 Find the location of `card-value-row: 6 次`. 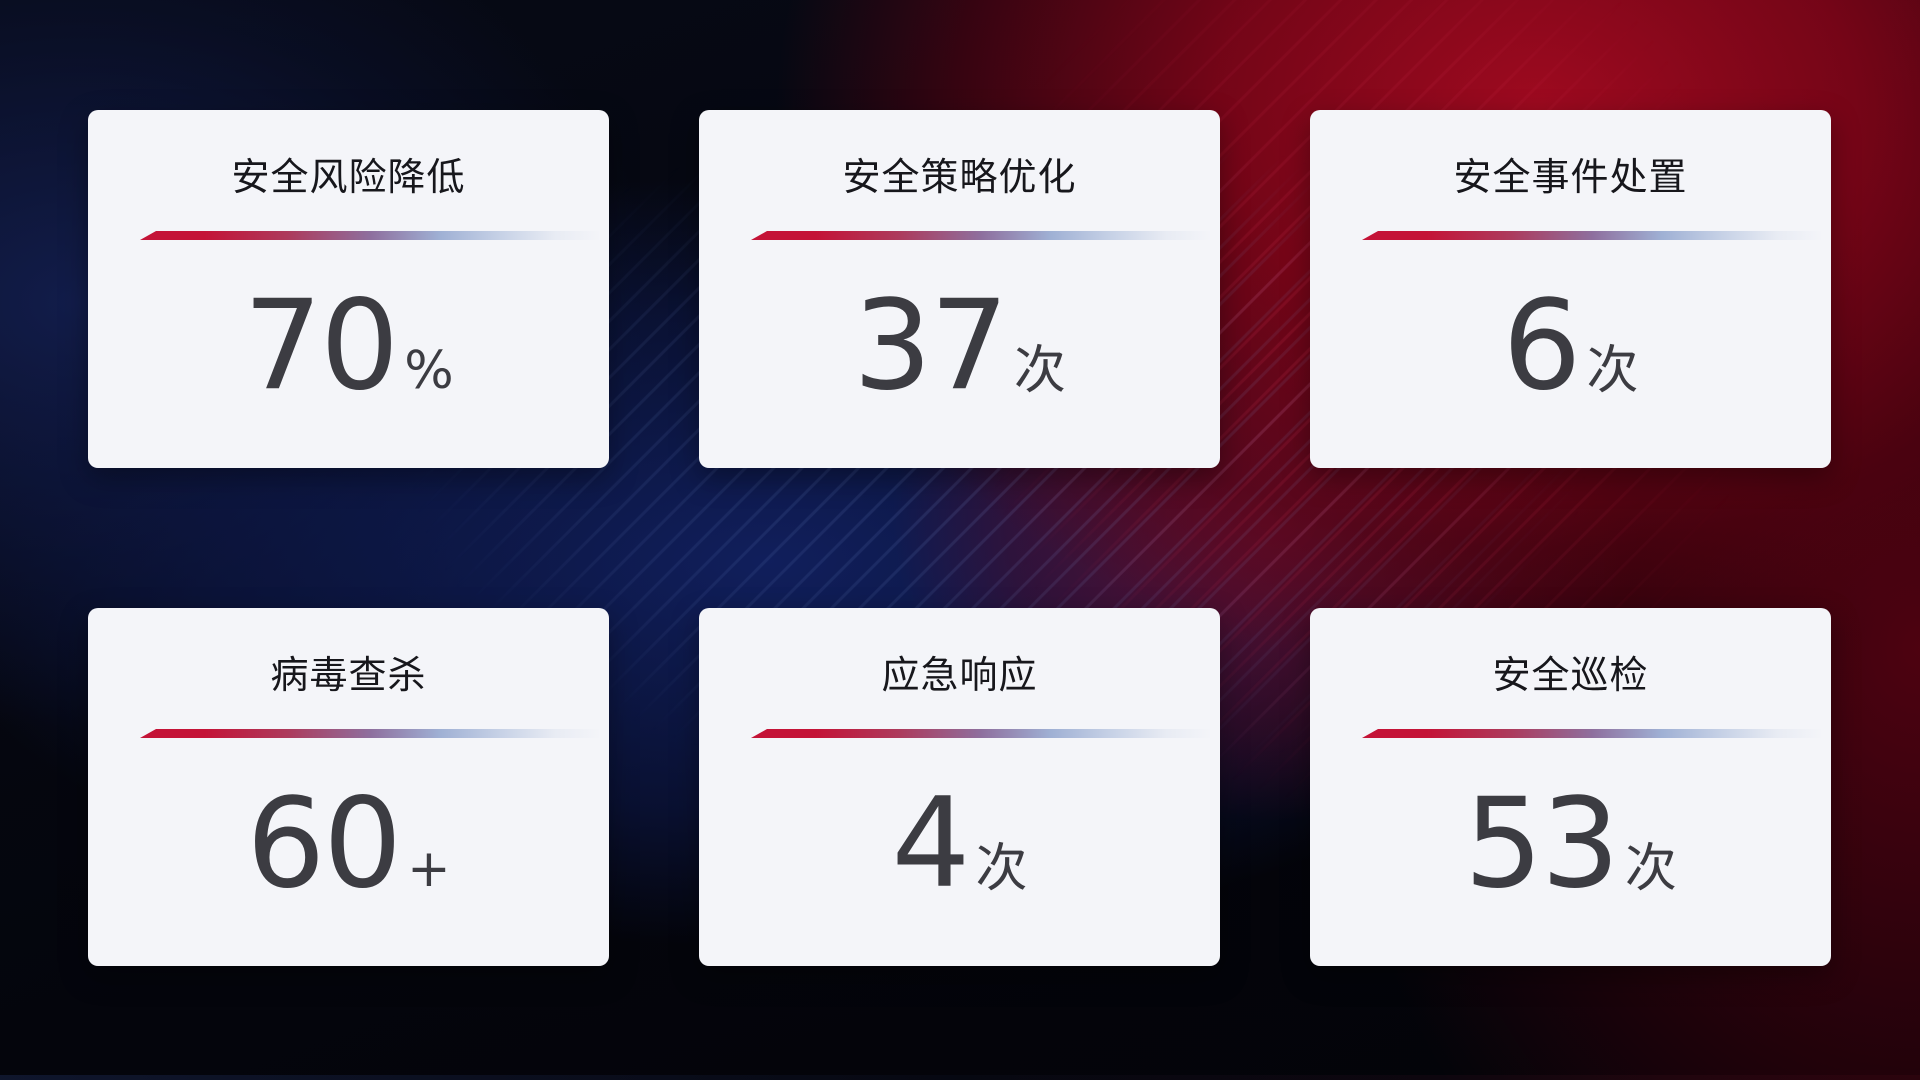

card-value-row: 6 次 is located at coordinates (1570, 346).